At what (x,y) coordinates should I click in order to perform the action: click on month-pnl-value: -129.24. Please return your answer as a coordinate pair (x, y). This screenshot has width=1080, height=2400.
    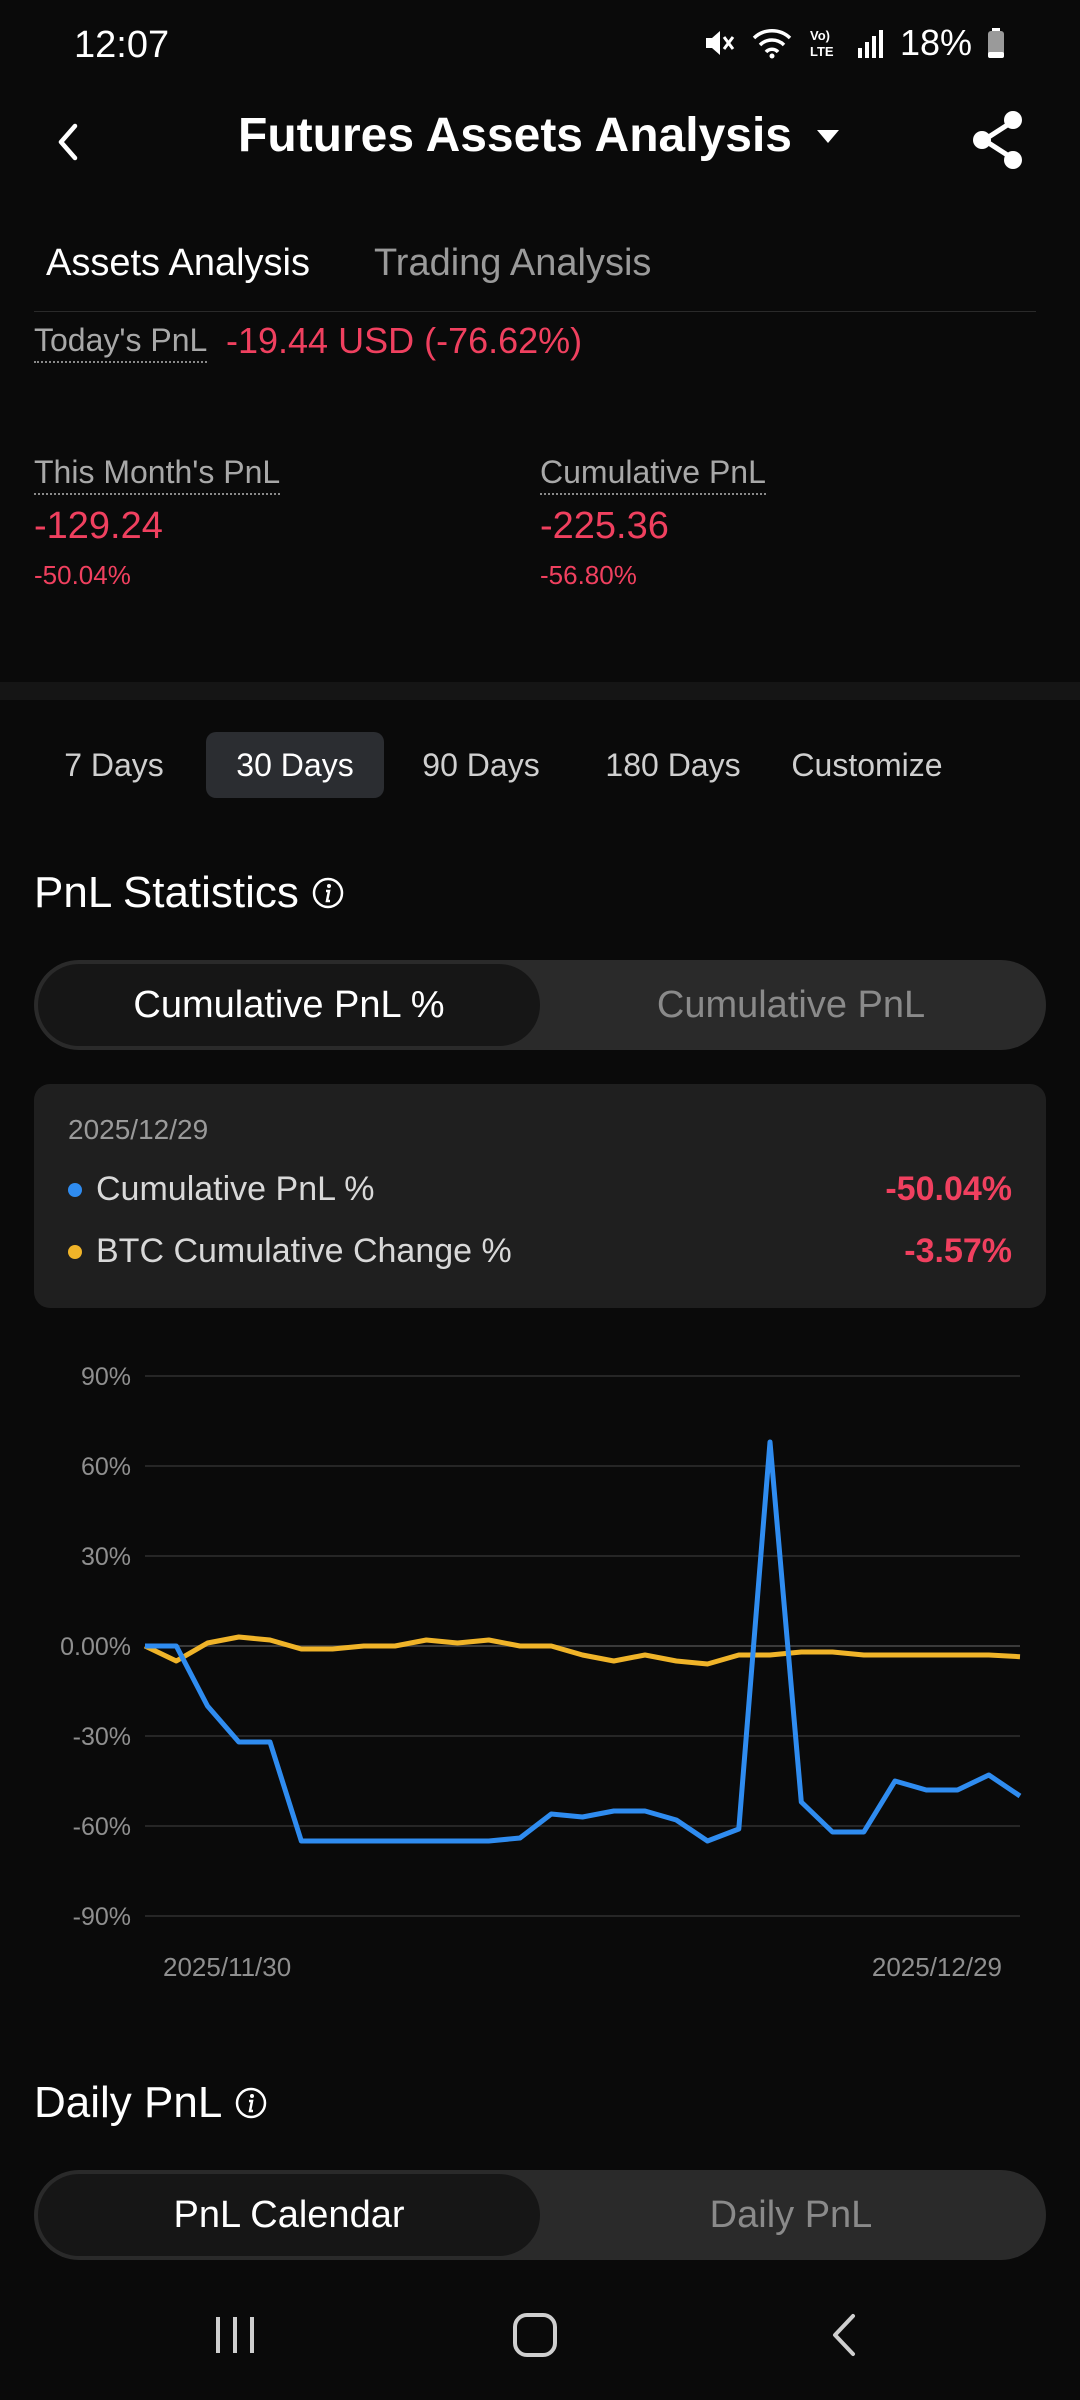
    Looking at the image, I should click on (98, 526).